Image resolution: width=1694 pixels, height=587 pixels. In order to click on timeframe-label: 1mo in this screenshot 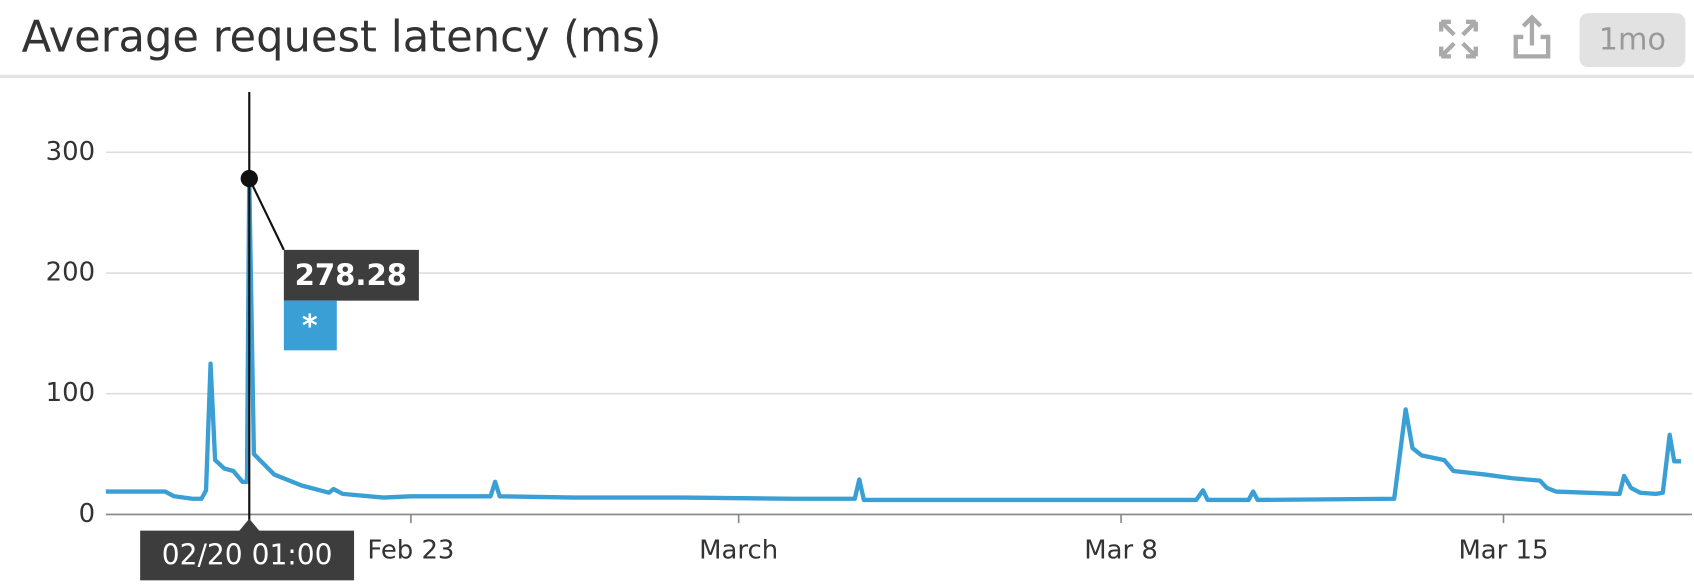, I will do `click(1632, 40)`.